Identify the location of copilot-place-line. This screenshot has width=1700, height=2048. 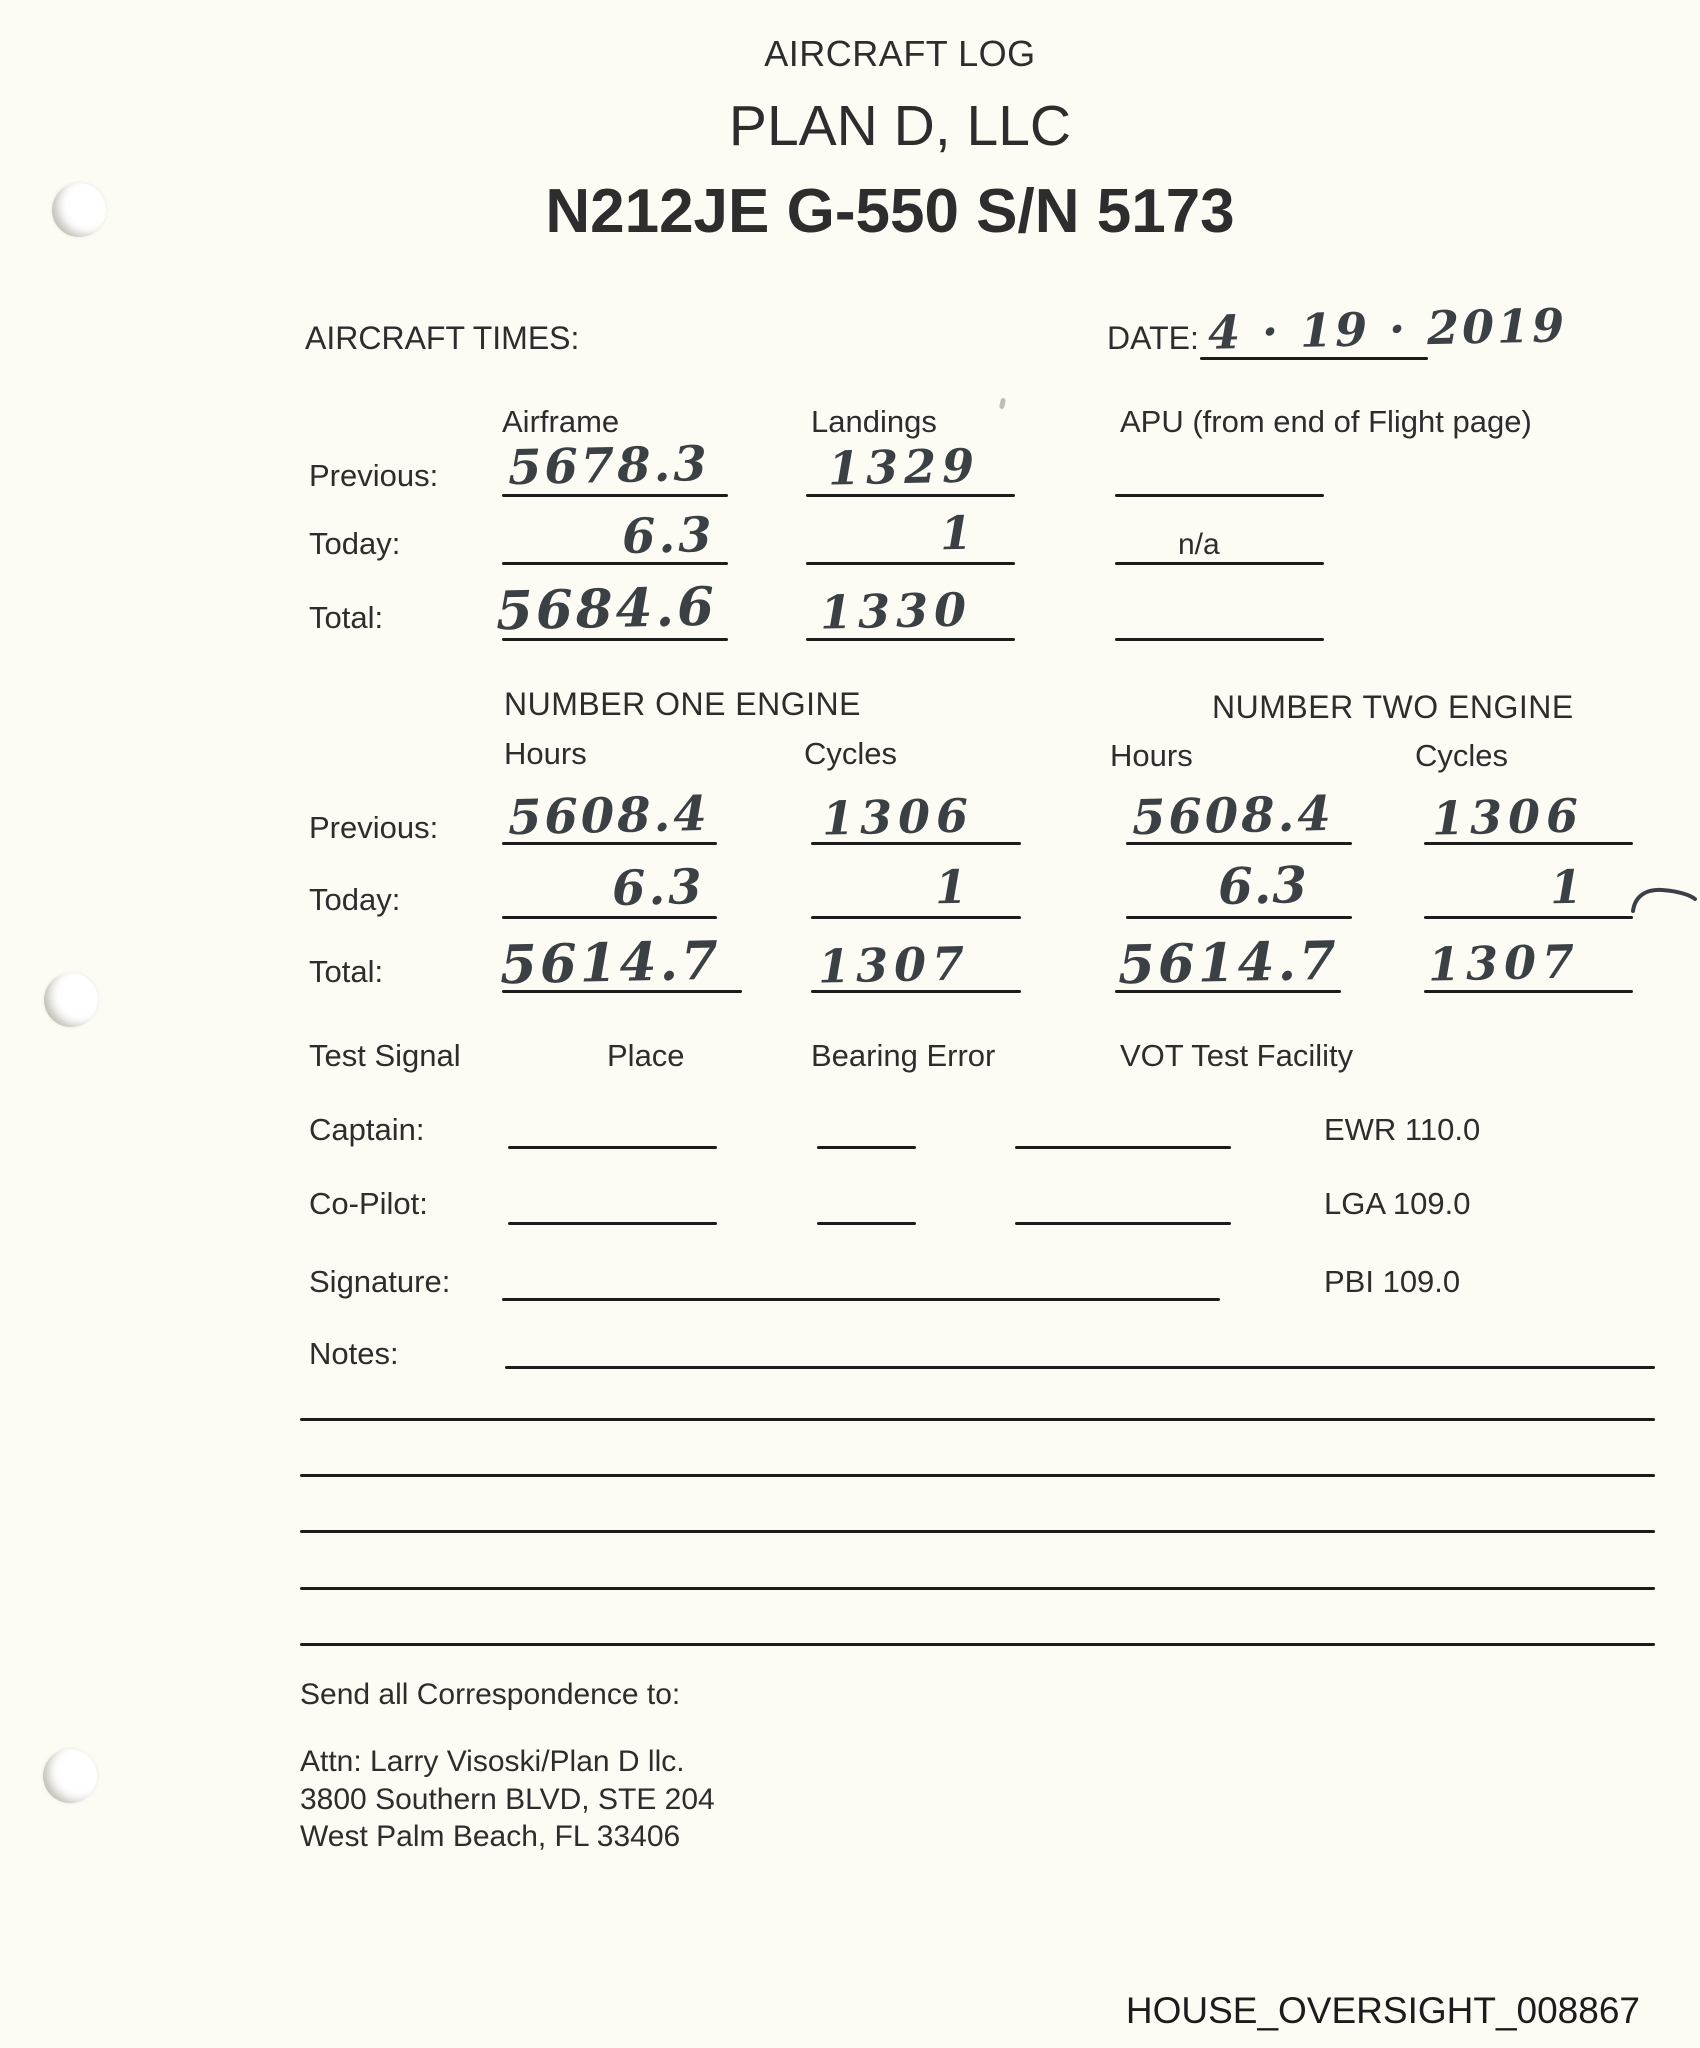
(612, 1223).